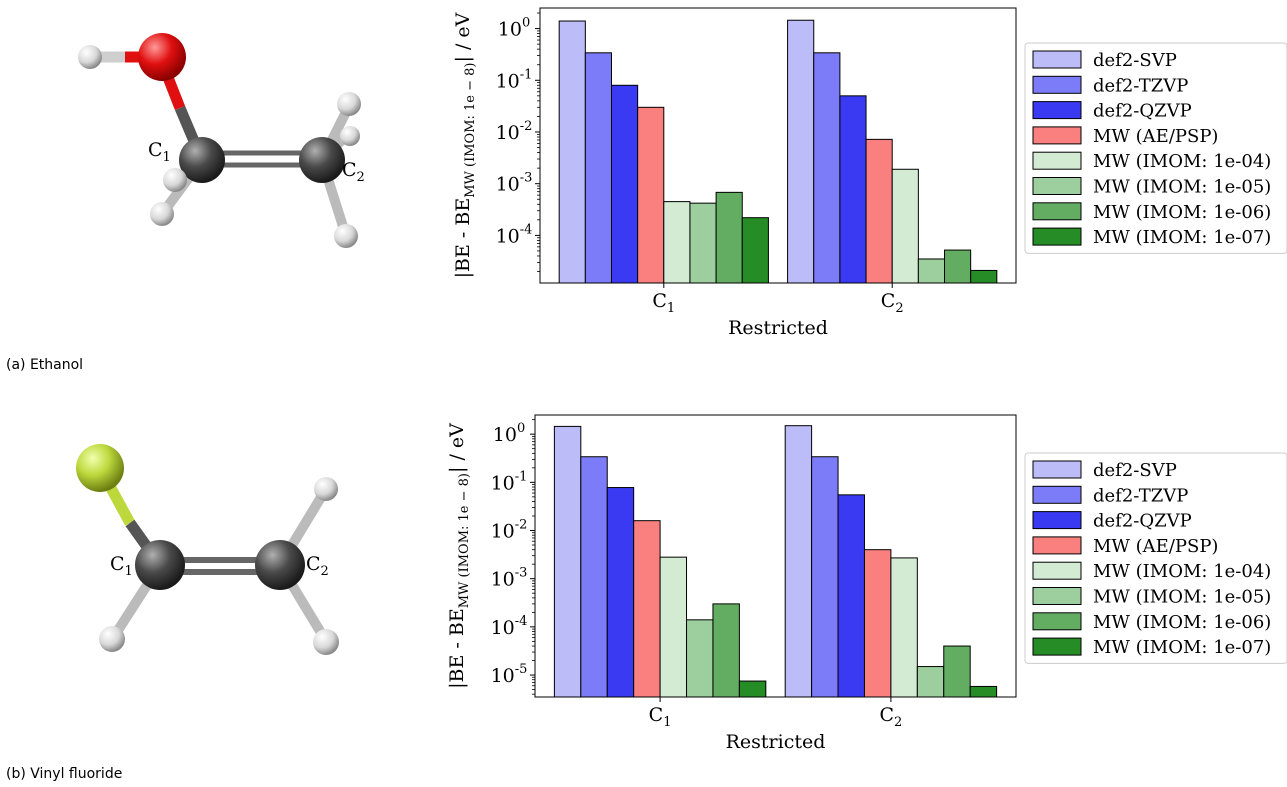  What do you see at coordinates (509, 481) in the screenshot?
I see `y-tick-label: 10⁻¹` at bounding box center [509, 481].